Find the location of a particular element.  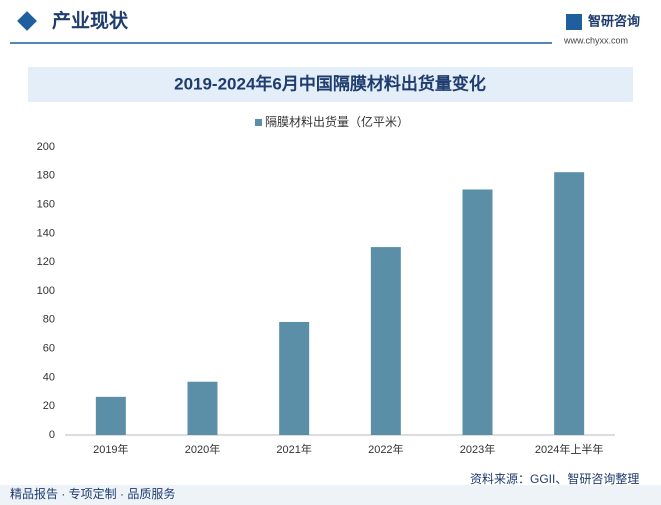

y-tick-label: 0 is located at coordinates (52, 435).